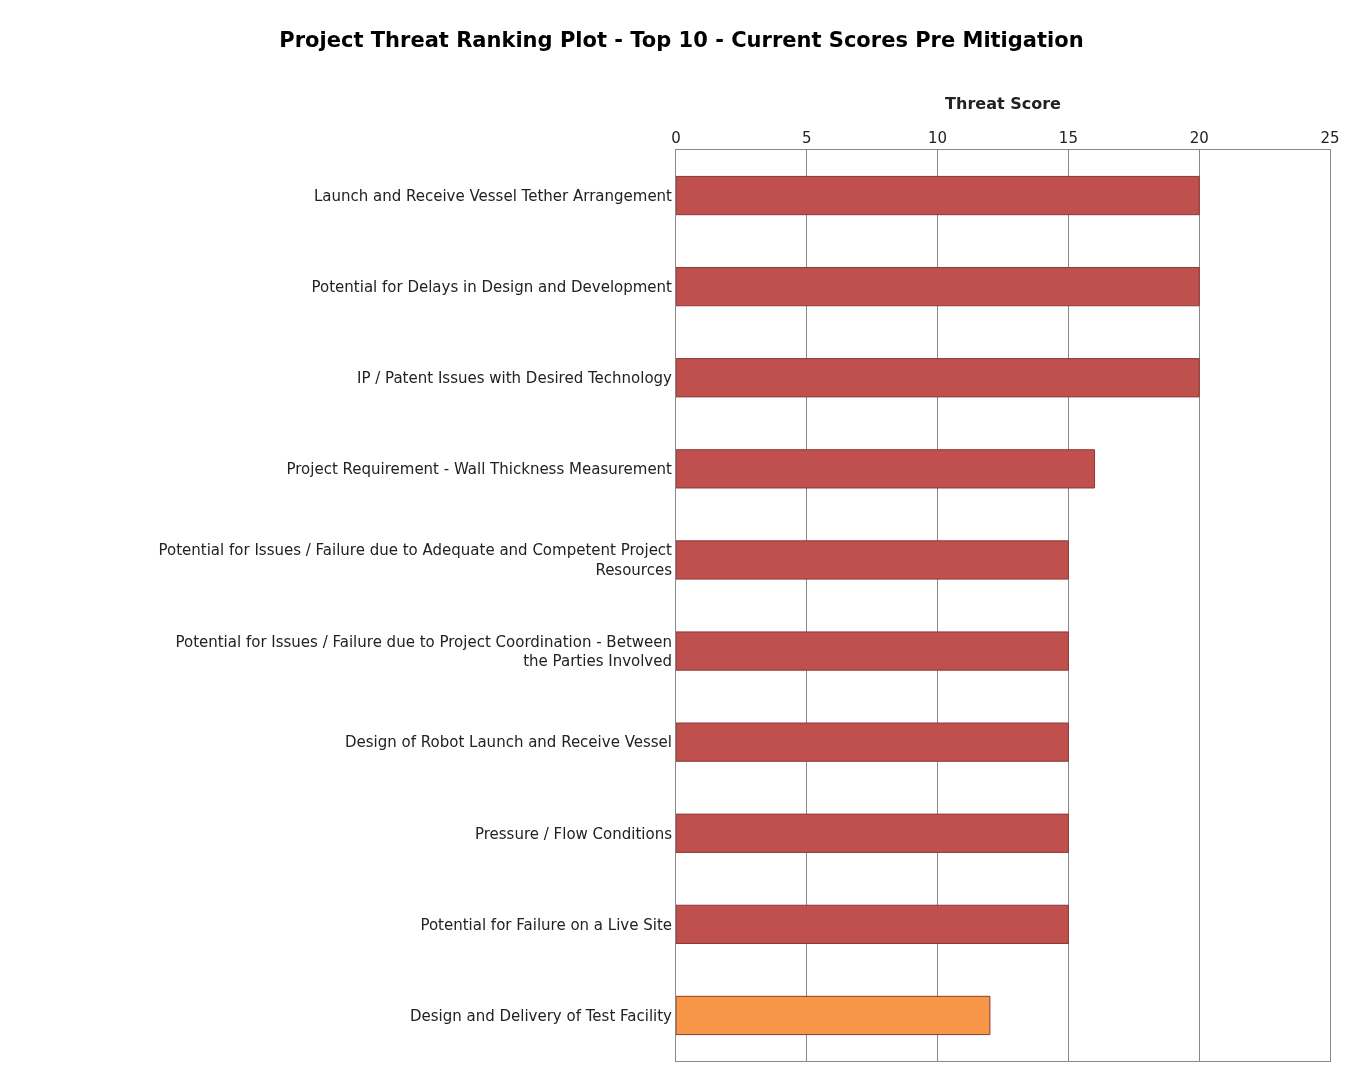  Describe the element at coordinates (573, 833) in the screenshot. I see `y-tick-label: Pressure / Flow Conditions` at that location.